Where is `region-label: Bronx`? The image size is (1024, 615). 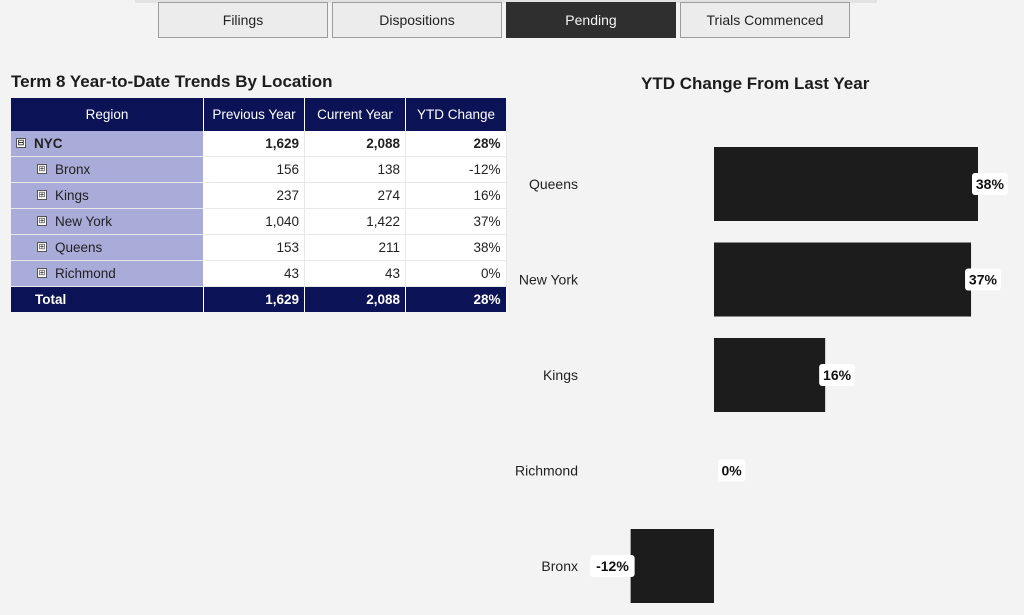 region-label: Bronx is located at coordinates (73, 169).